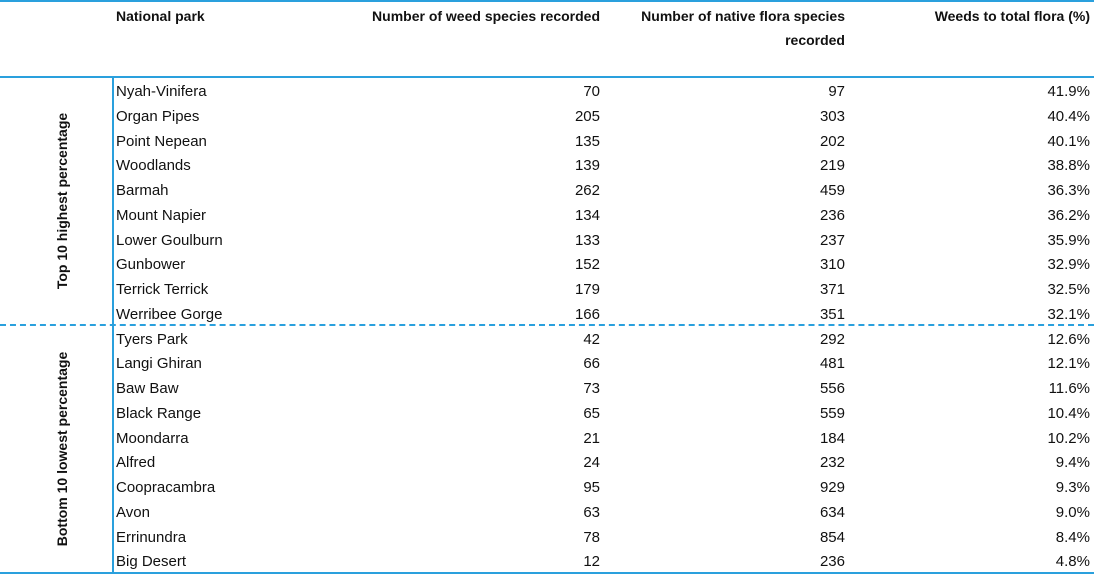  I want to click on cell-native-count: 310, so click(832, 265).